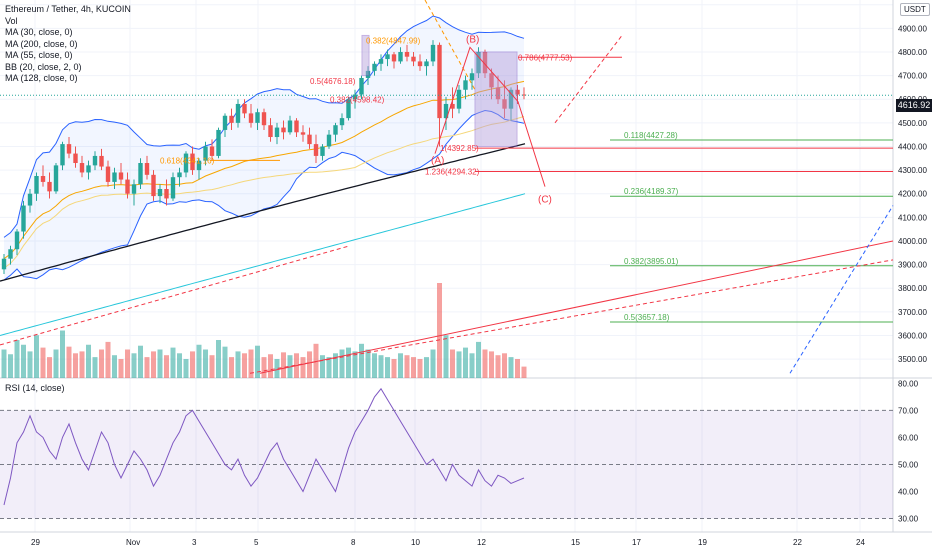  I want to click on fib-fan-line, so click(450, 45).